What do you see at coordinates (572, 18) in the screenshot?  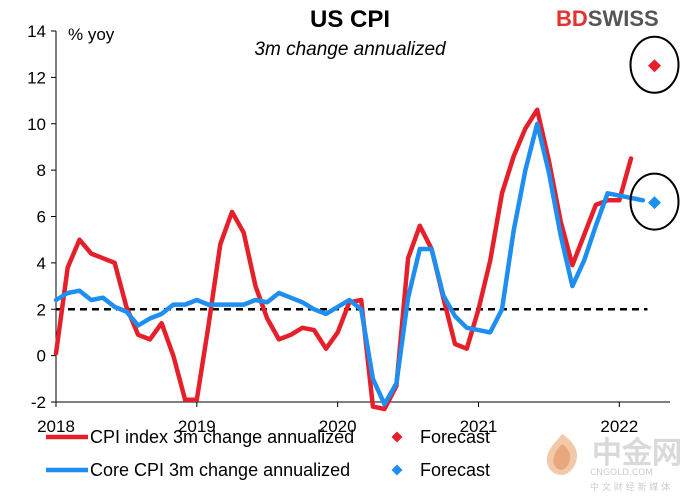 I see `brand-bd-text: BD` at bounding box center [572, 18].